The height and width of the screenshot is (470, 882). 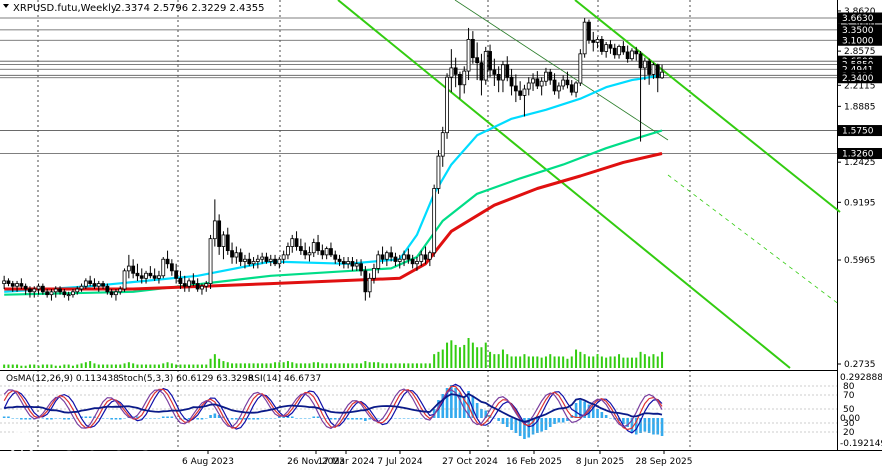 I want to click on rsi-line, so click(x=333, y=409).